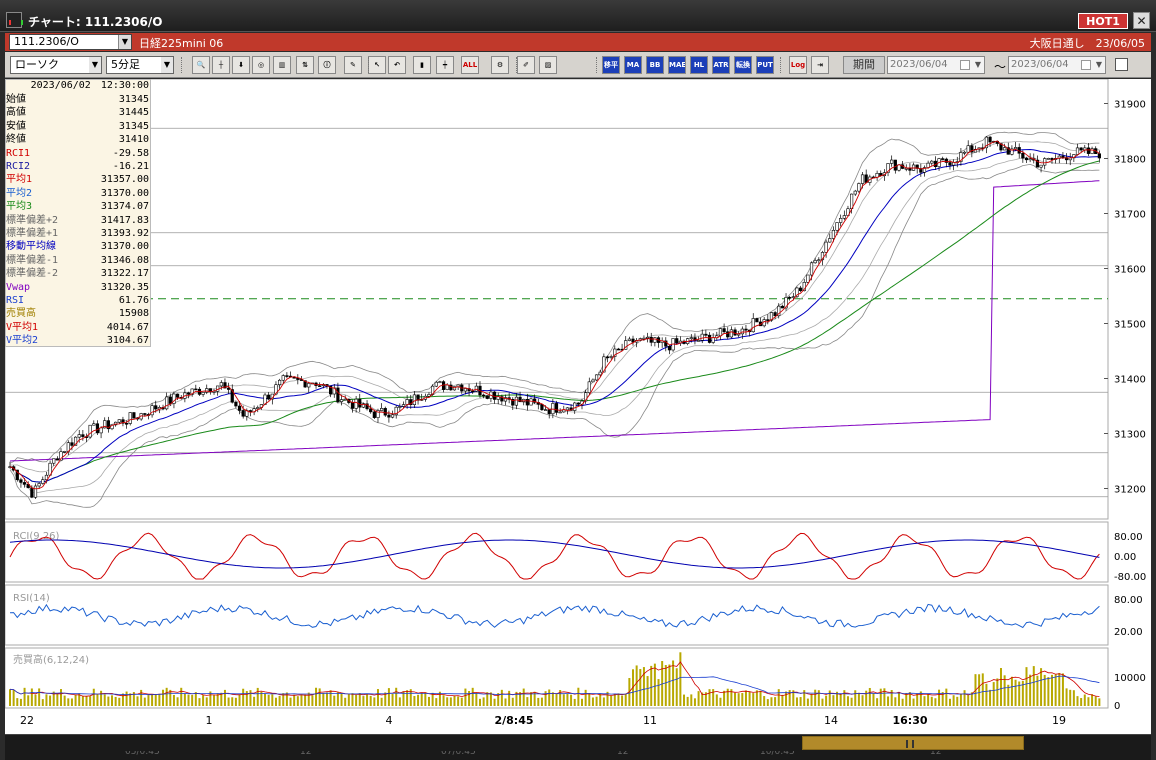  Describe the element at coordinates (820, 65) in the screenshot. I see `export-icon: ⇥` at that location.